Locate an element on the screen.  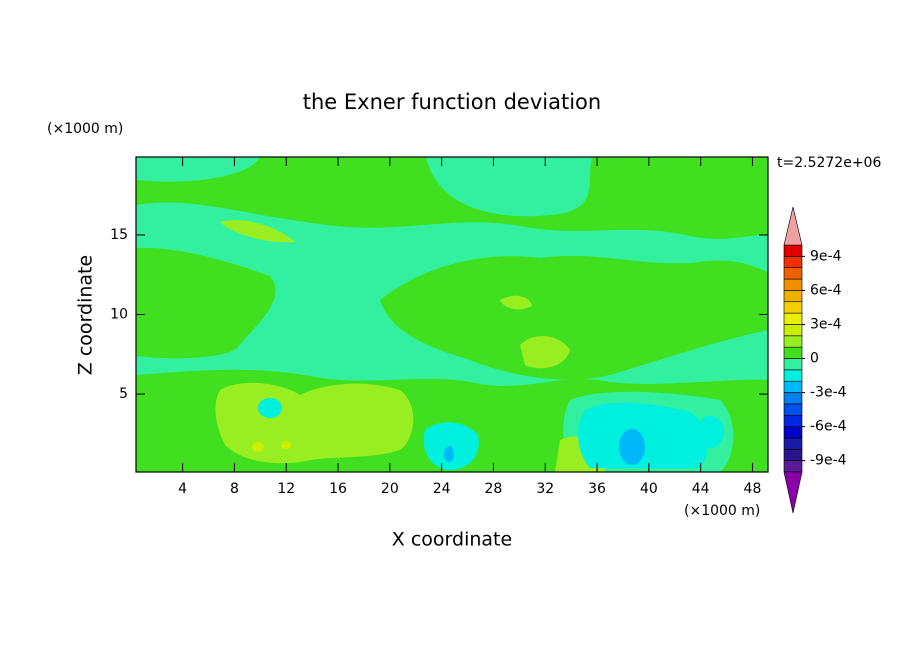
colorbar-tick-label: 3e-4 is located at coordinates (826, 324).